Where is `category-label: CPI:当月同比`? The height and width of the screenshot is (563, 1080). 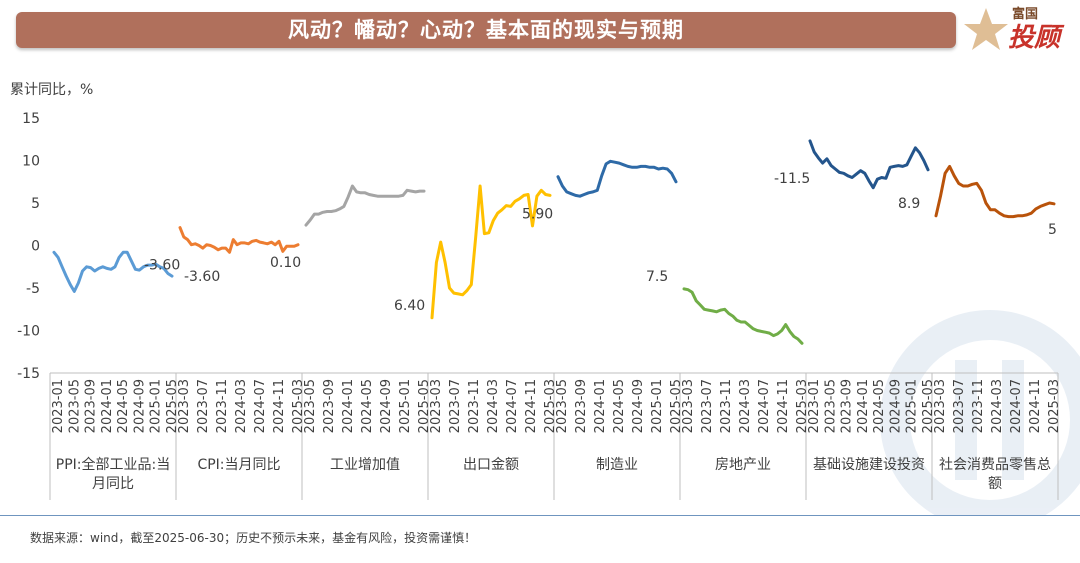
category-label: CPI:当月同比 is located at coordinates (239, 465).